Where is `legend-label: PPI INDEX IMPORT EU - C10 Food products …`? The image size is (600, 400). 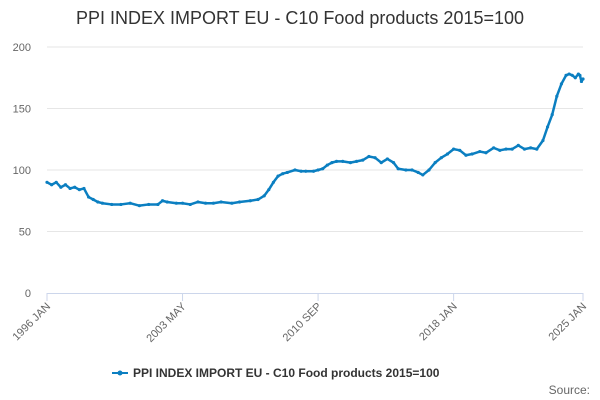
legend-label: PPI INDEX IMPORT EU - C10 Food products … is located at coordinates (286, 373).